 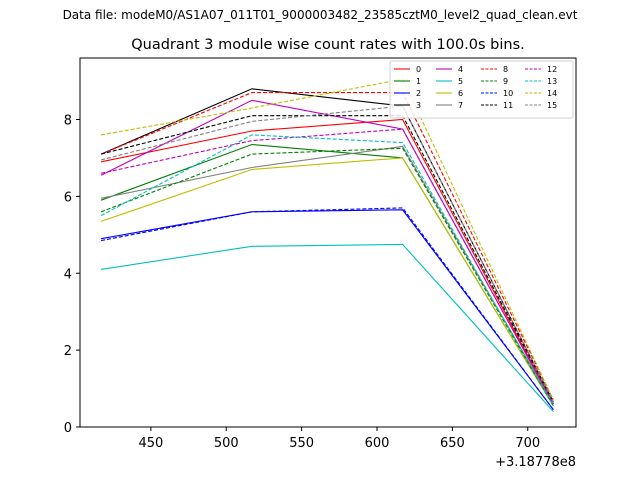 What do you see at coordinates (527, 443) in the screenshot?
I see `x-tick-label: 700` at bounding box center [527, 443].